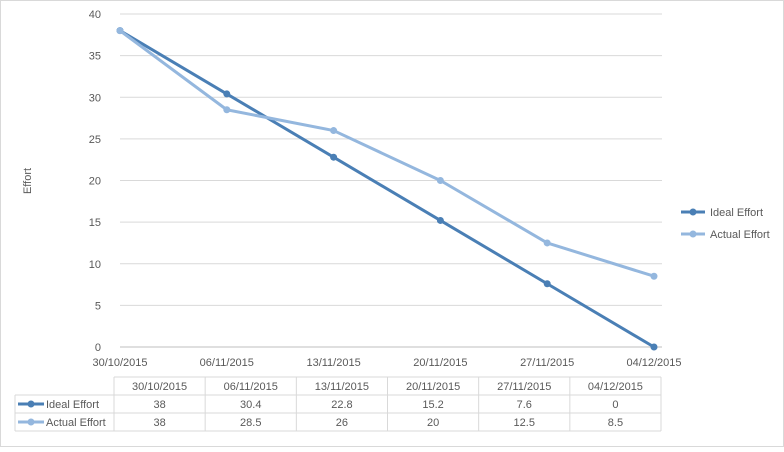 This screenshot has width=784, height=452. Describe the element at coordinates (342, 387) in the screenshot. I see `table-header-cell: 13/11/2015` at that location.